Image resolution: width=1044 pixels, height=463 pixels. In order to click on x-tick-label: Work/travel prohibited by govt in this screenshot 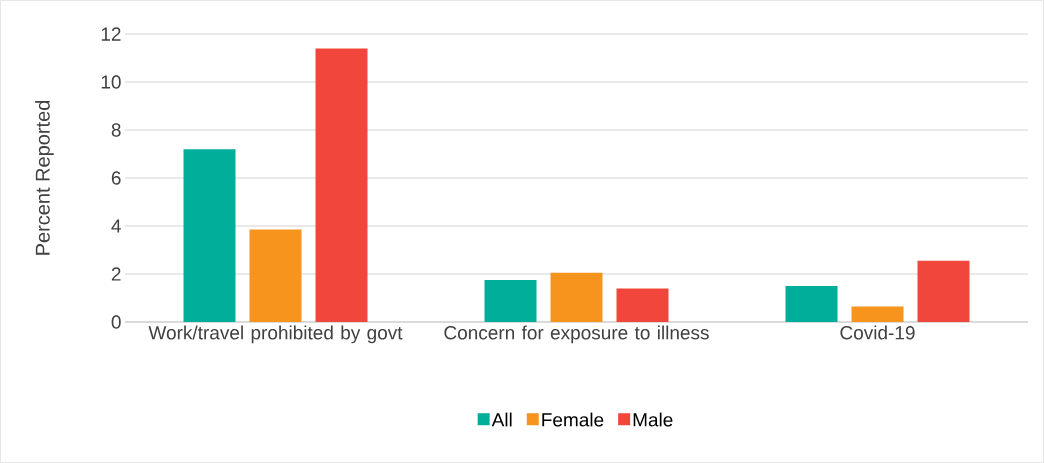, I will do `click(275, 334)`.